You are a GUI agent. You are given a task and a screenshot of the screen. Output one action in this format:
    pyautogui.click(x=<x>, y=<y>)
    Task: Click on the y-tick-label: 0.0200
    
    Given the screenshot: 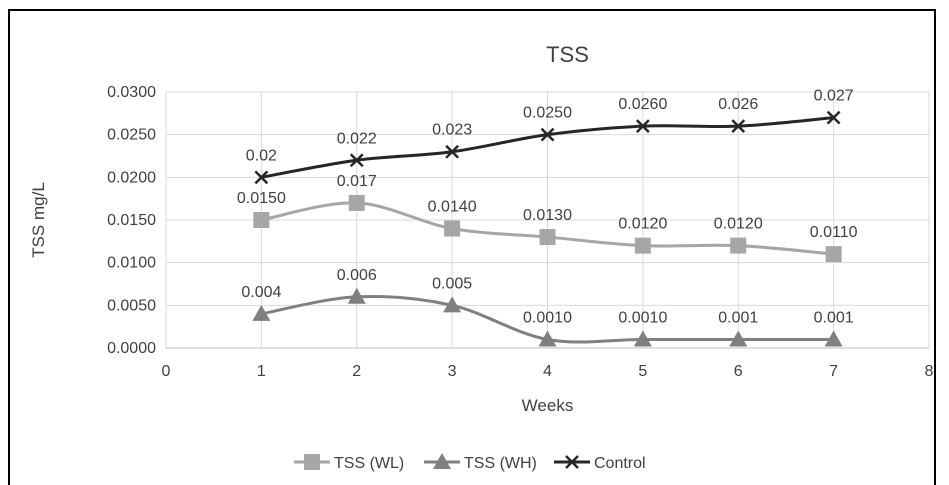 What is the action you would take?
    pyautogui.click(x=131, y=177)
    